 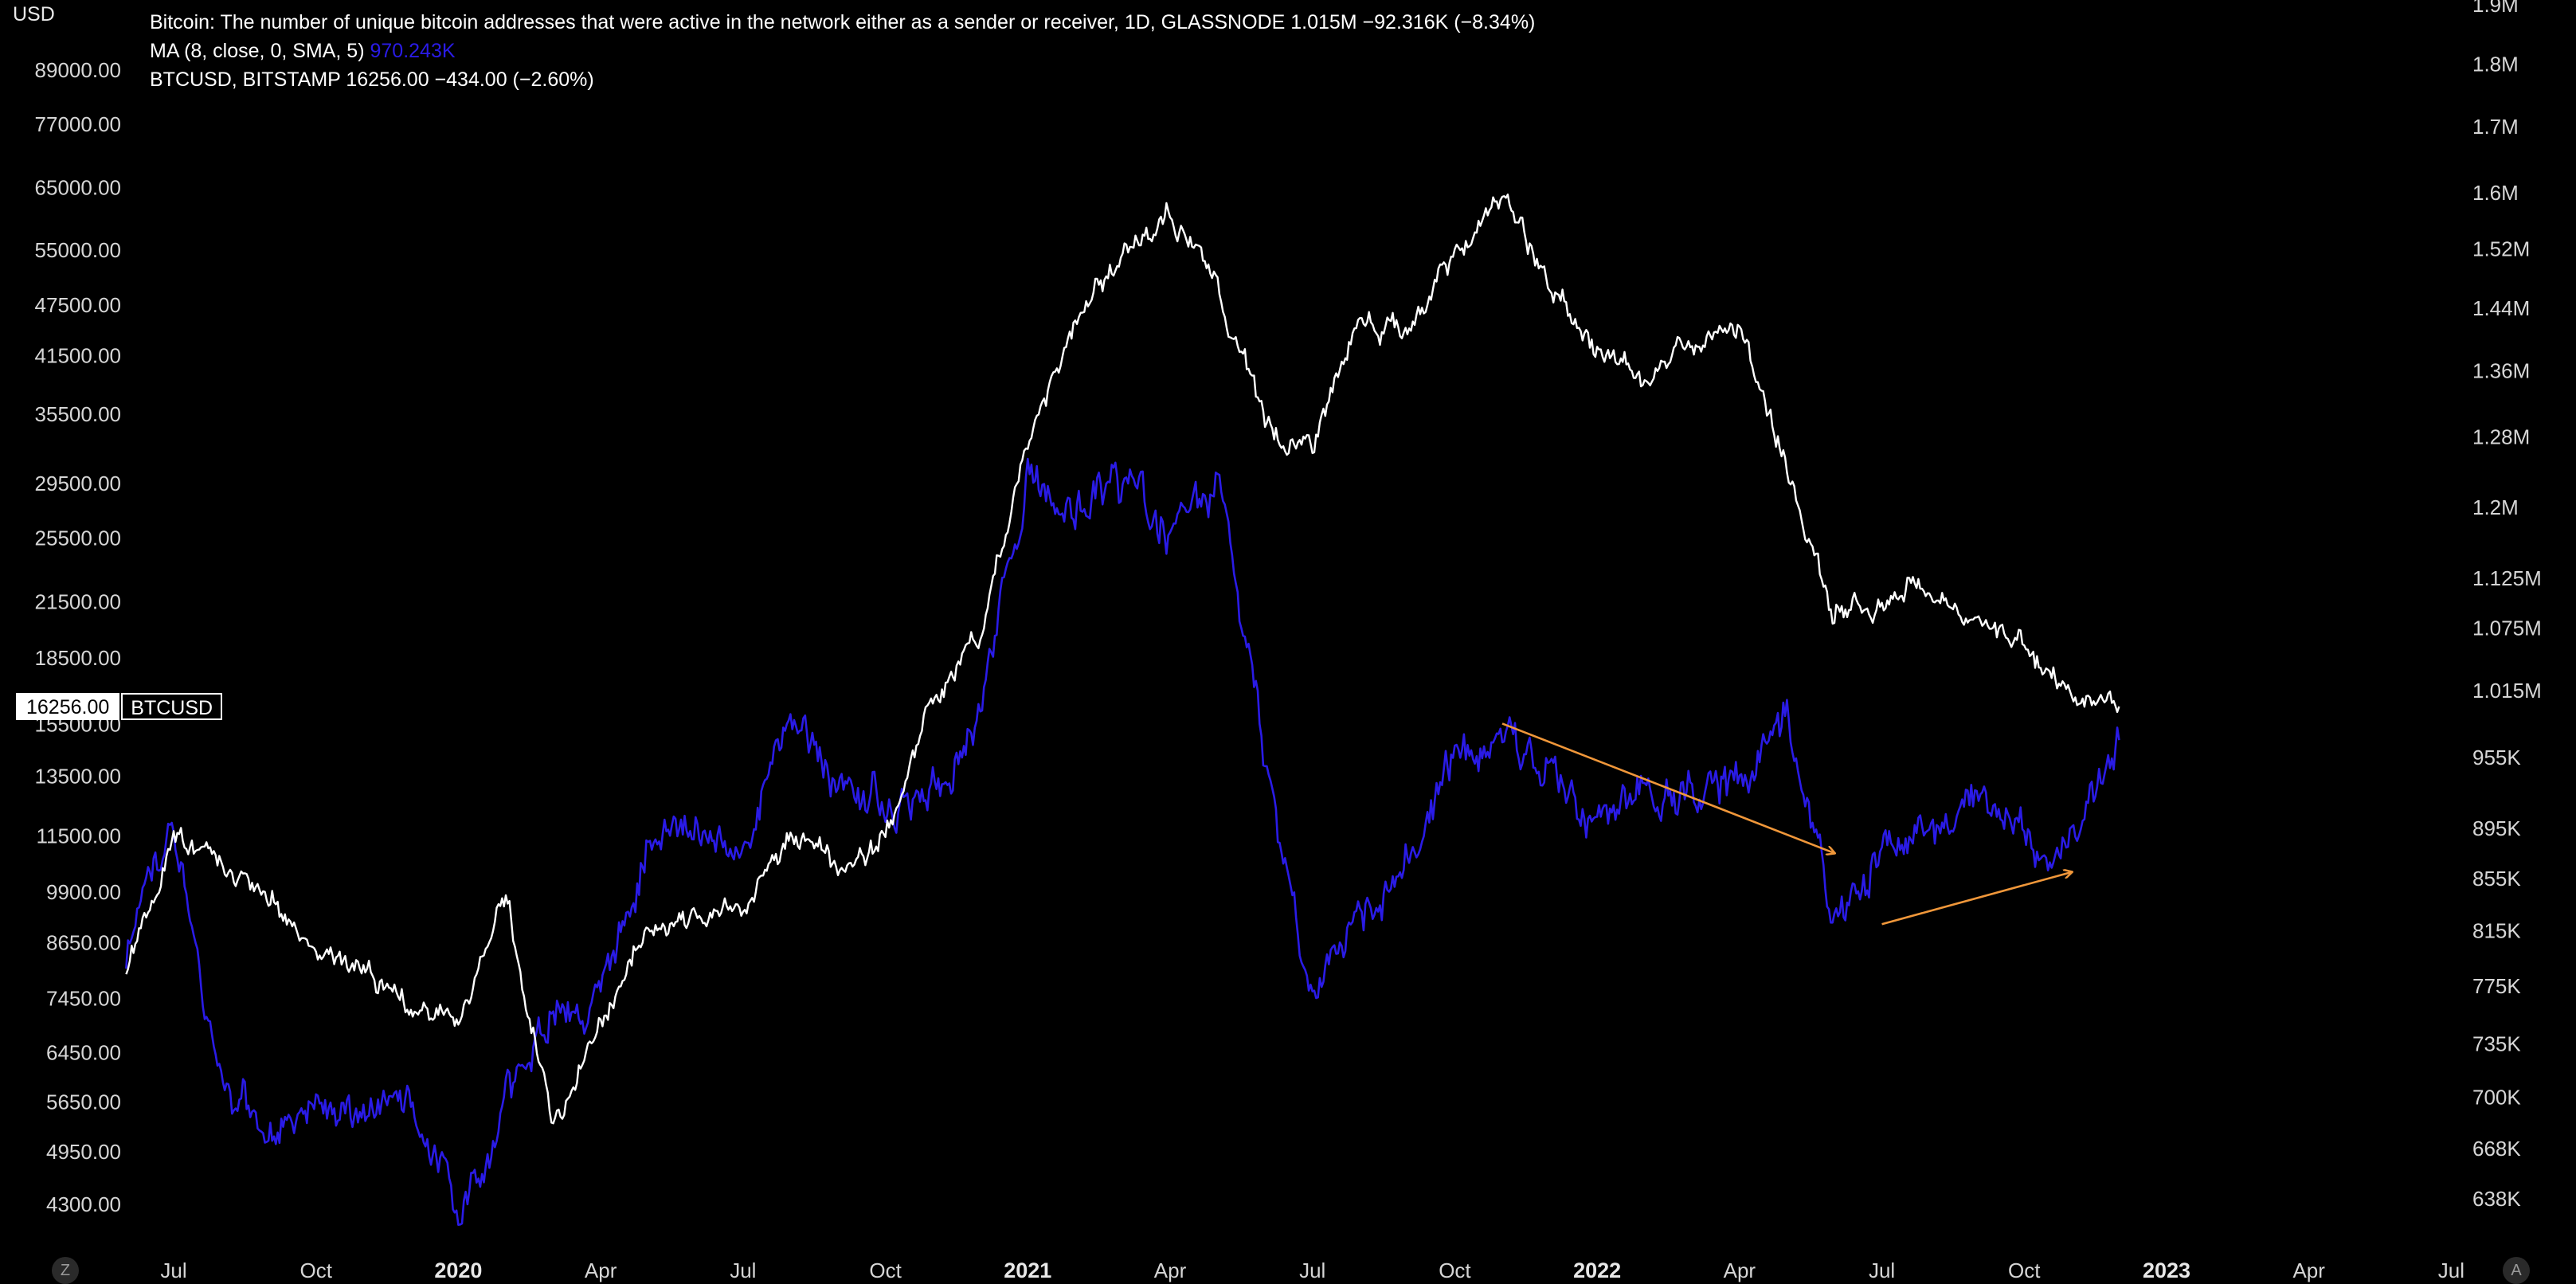 What do you see at coordinates (2501, 249) in the screenshot?
I see `right-tick-label: 1.52M` at bounding box center [2501, 249].